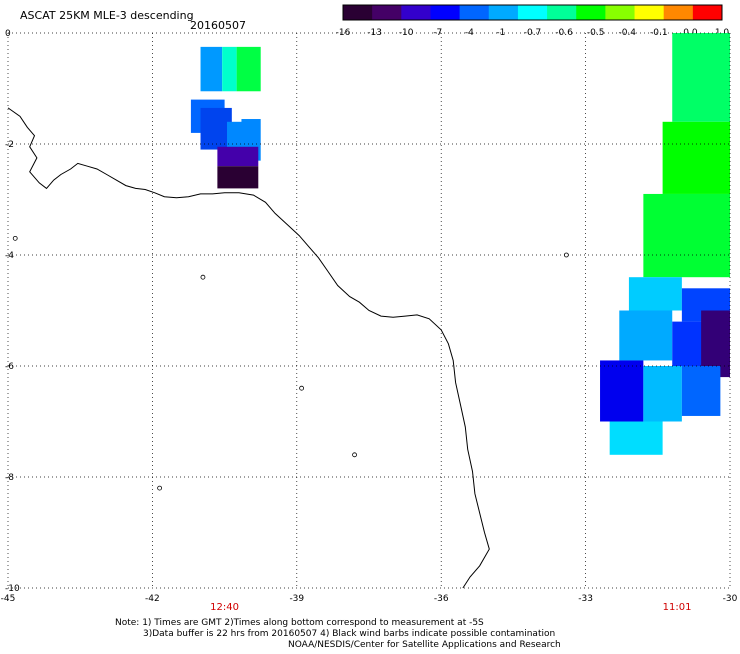  What do you see at coordinates (677, 607) in the screenshot?
I see `time-label: 11:01` at bounding box center [677, 607].